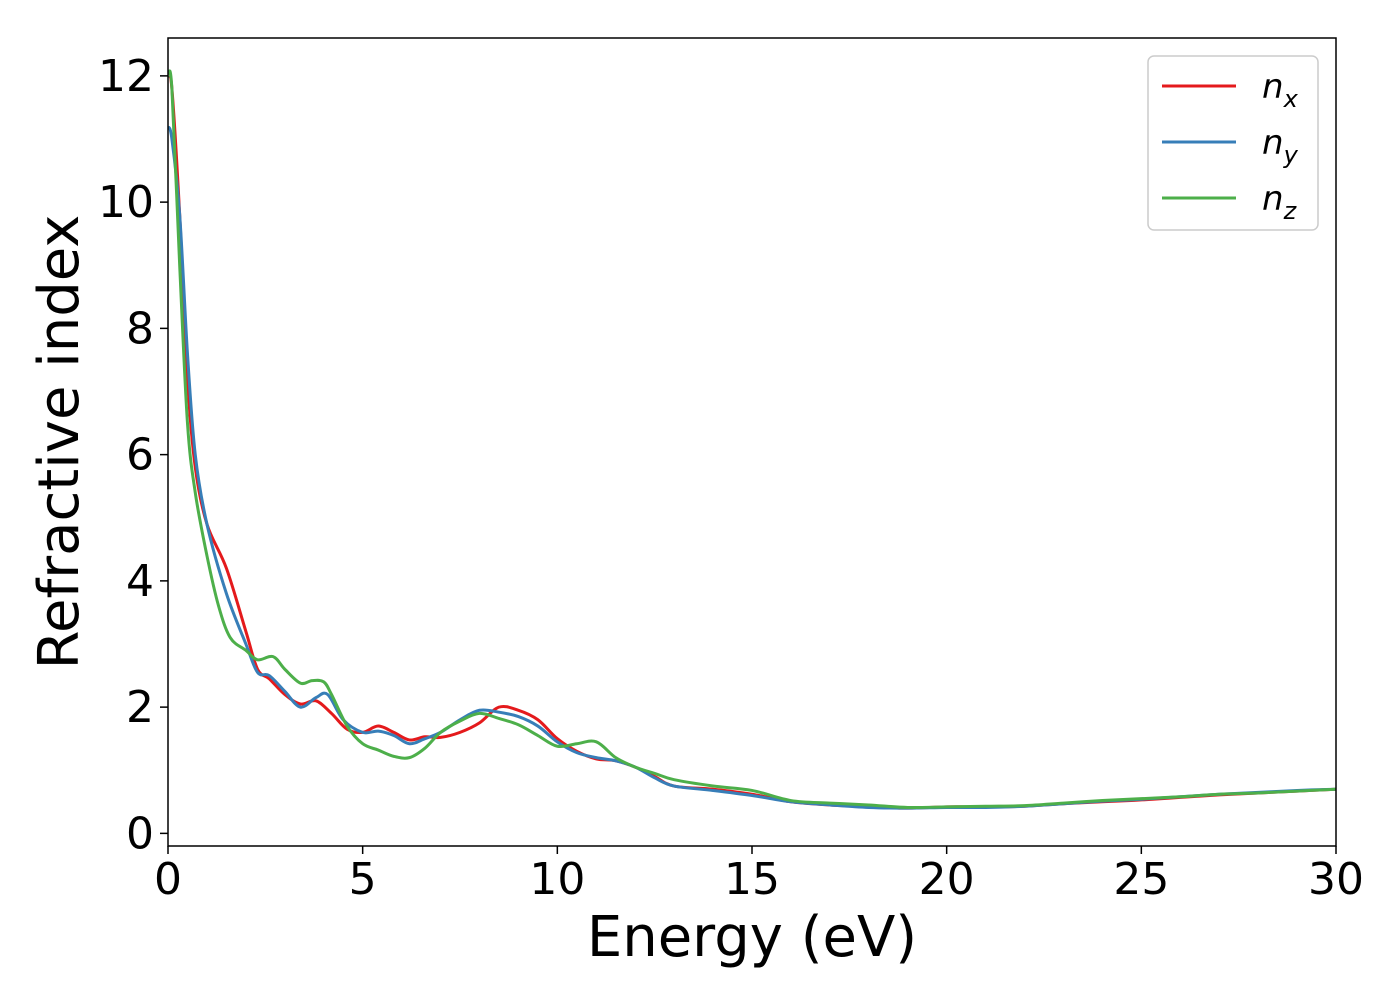 The image size is (1400, 1000). Describe the element at coordinates (140, 455) in the screenshot. I see `y-tick-label: 6` at that location.